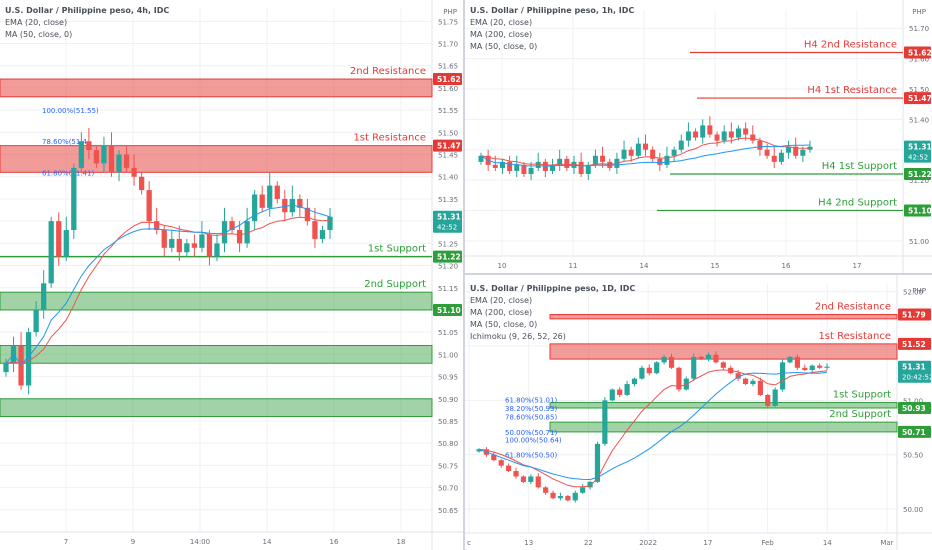 The image size is (932, 550). What do you see at coordinates (645, 155) in the screenshot?
I see `ma-line` at bounding box center [645, 155].